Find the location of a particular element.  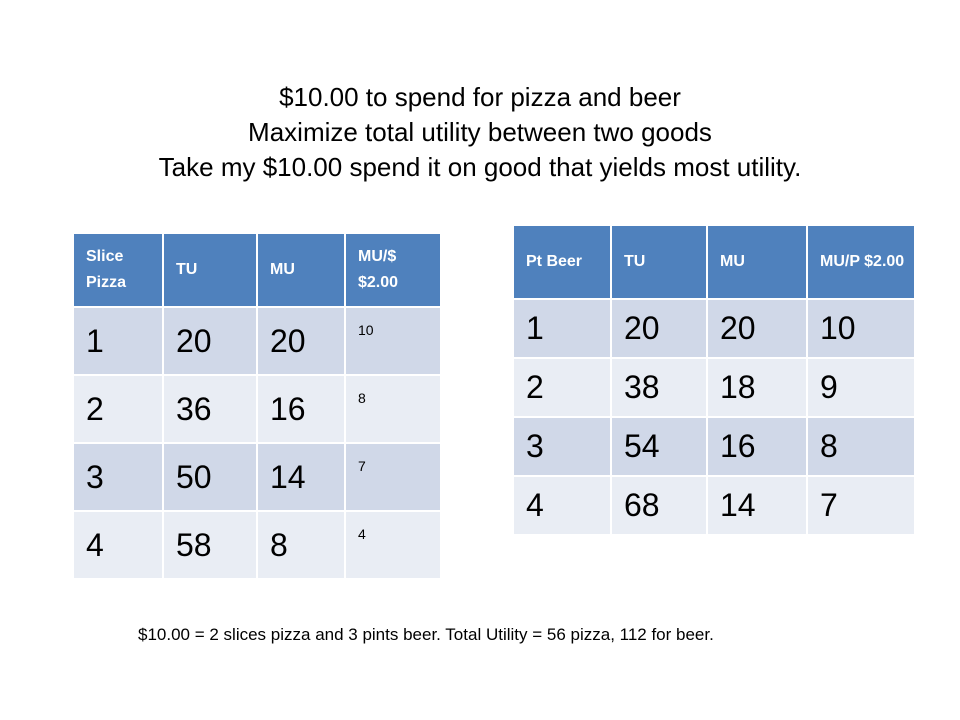

cell-tu: 50 is located at coordinates (210, 477).